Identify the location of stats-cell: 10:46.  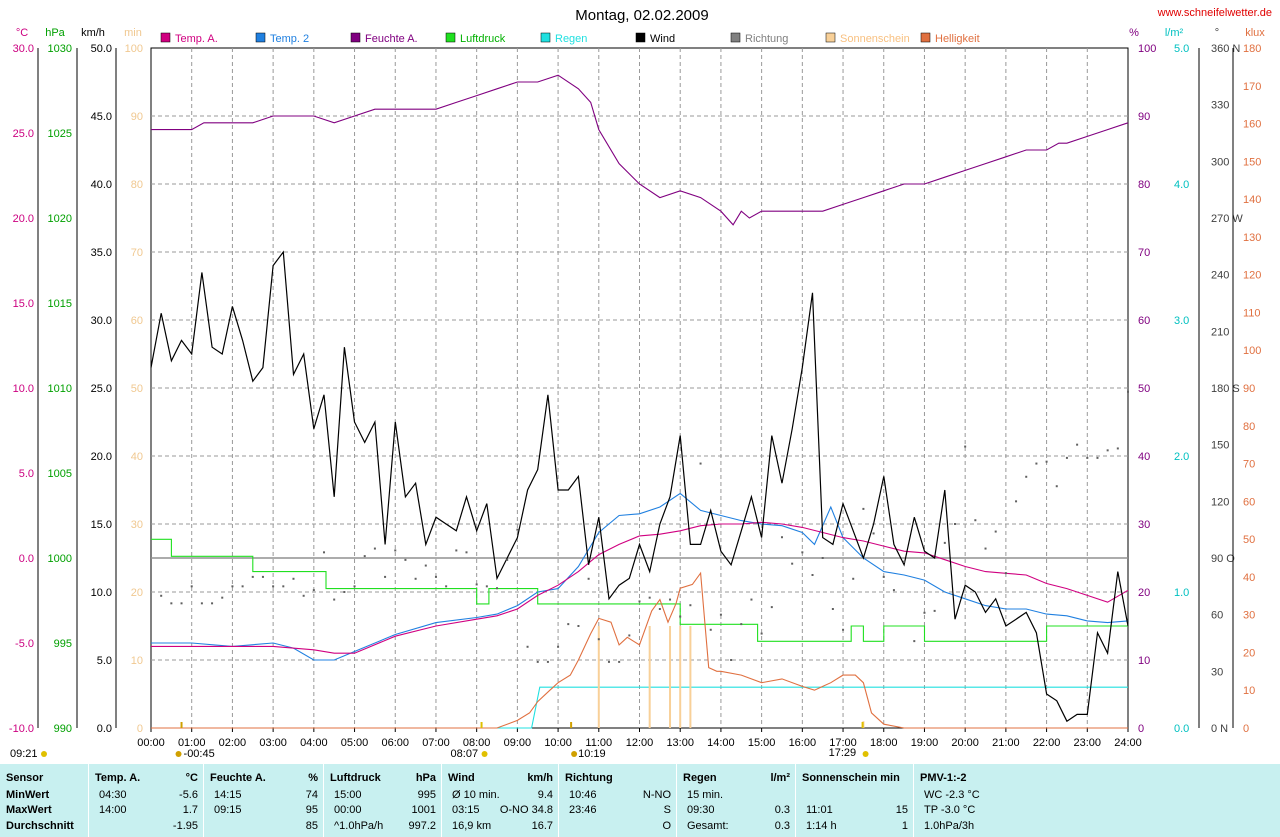
(583, 795).